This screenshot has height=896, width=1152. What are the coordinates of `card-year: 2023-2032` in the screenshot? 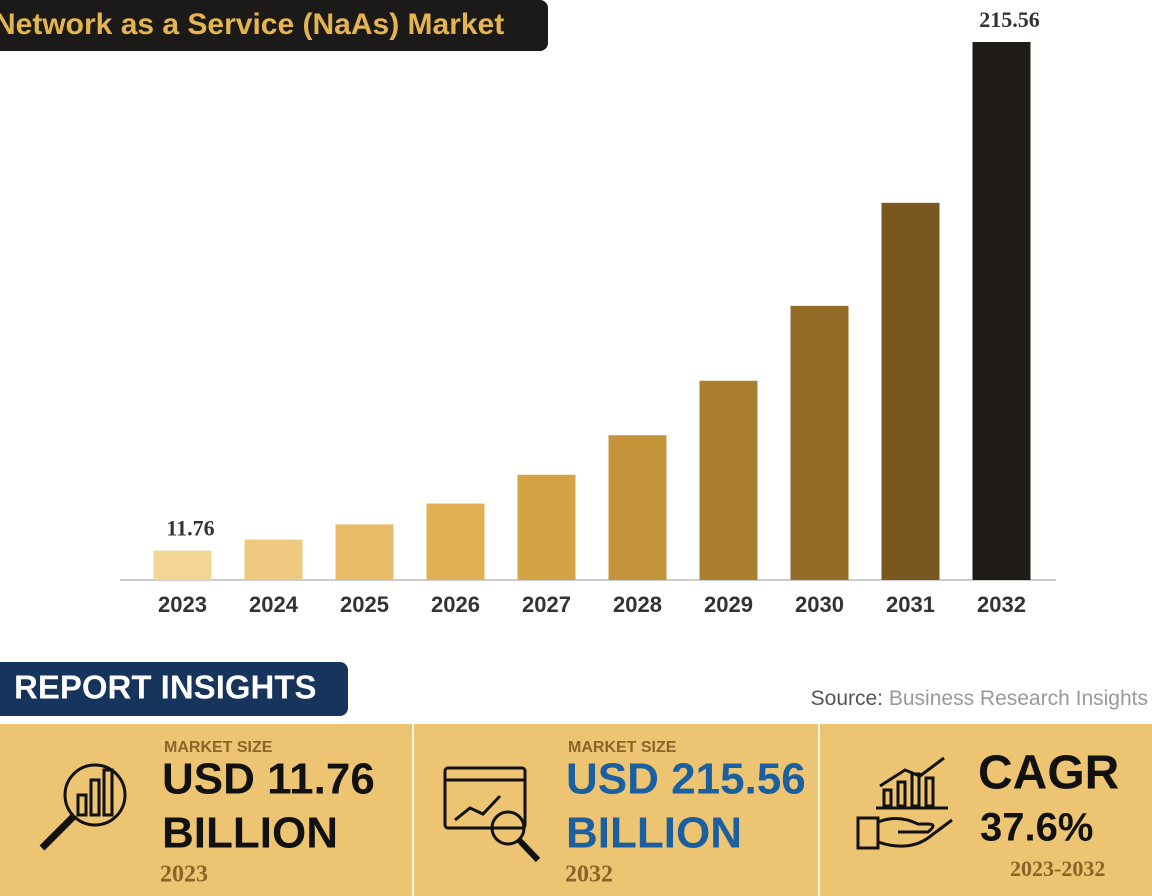 It's located at (1057, 868).